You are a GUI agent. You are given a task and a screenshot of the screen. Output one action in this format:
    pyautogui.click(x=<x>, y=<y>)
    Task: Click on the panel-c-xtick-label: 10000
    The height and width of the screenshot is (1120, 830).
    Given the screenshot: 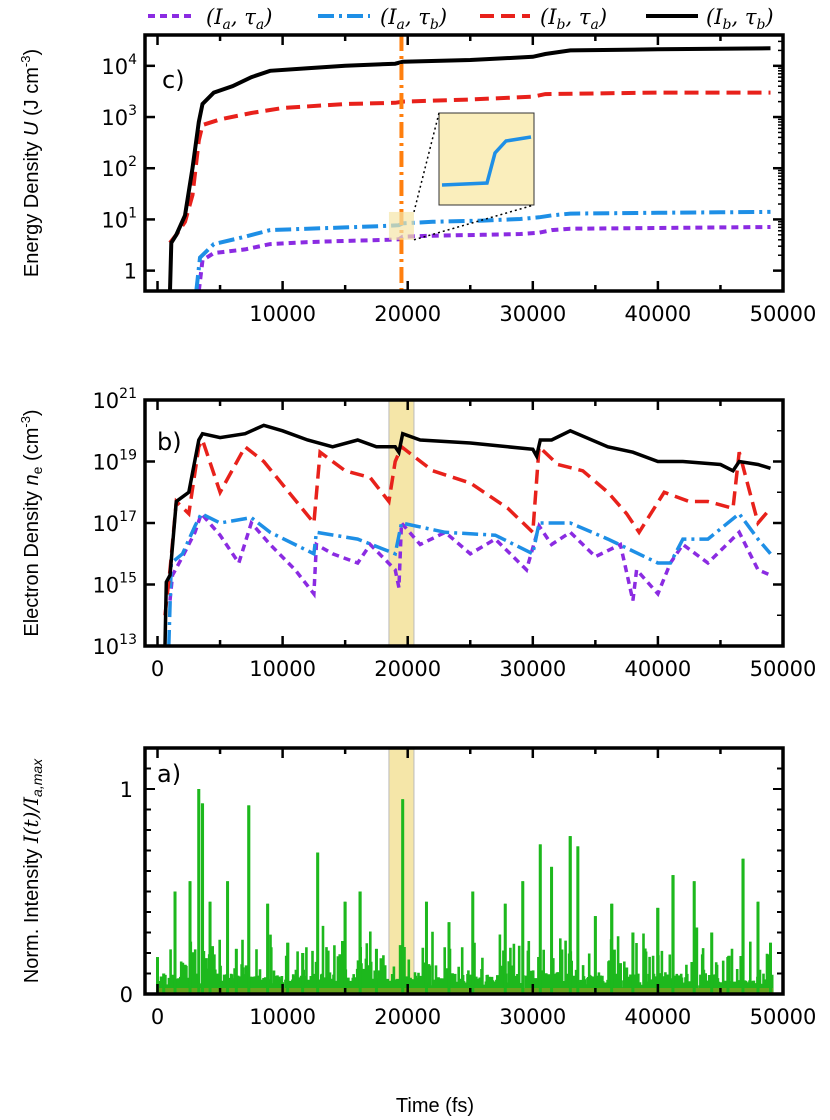 What is the action you would take?
    pyautogui.click(x=282, y=314)
    